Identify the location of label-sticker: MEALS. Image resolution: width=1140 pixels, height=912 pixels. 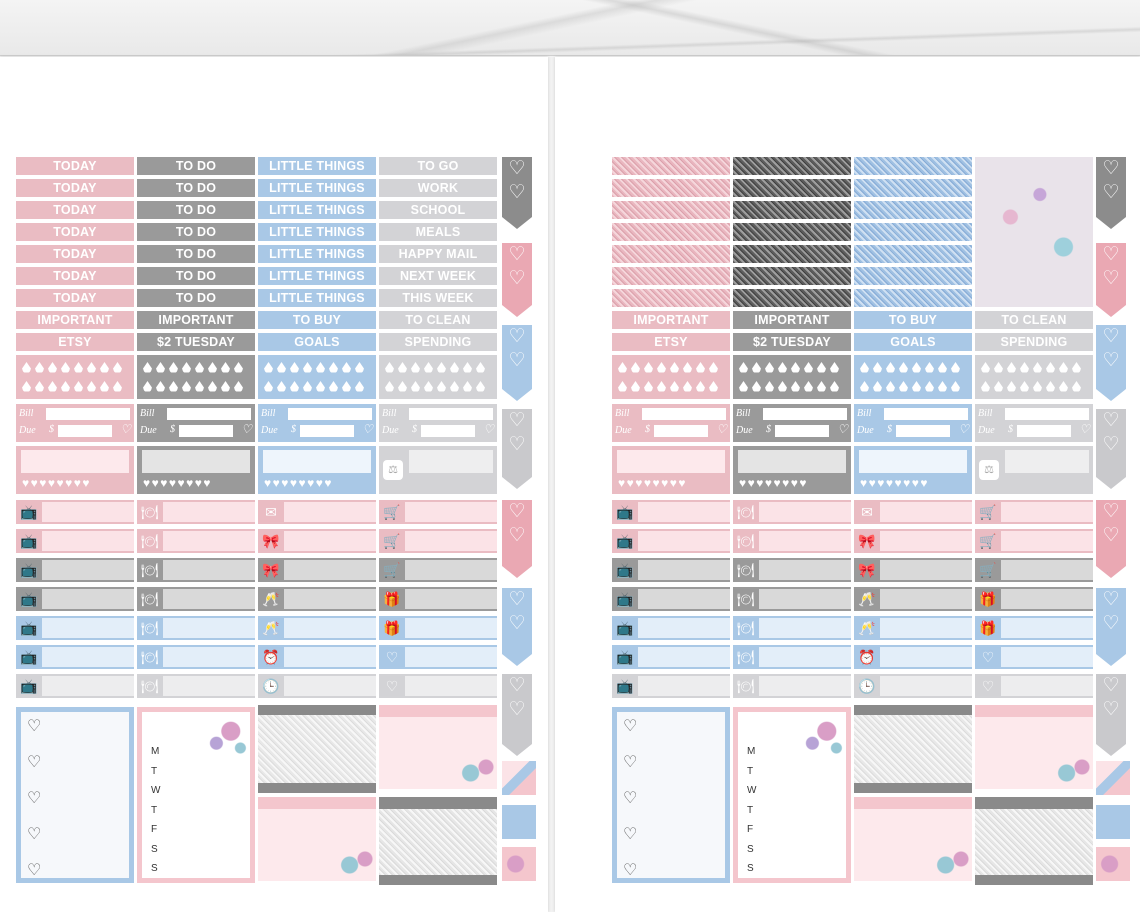
(438, 232).